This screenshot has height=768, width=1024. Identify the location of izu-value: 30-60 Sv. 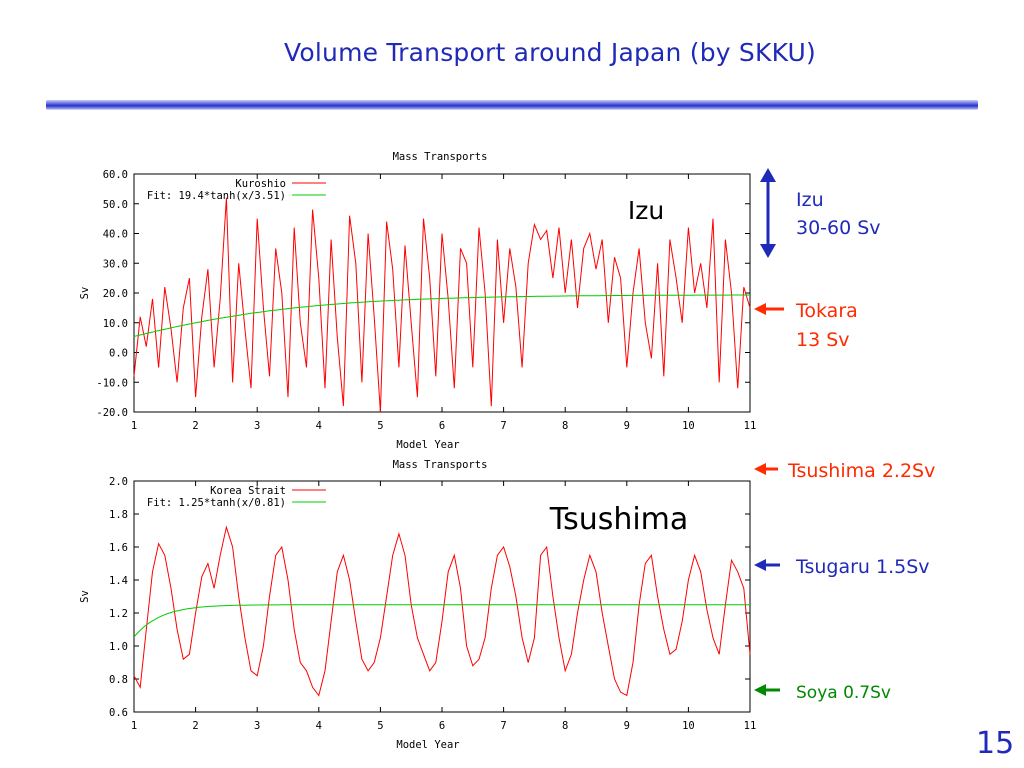
(838, 228).